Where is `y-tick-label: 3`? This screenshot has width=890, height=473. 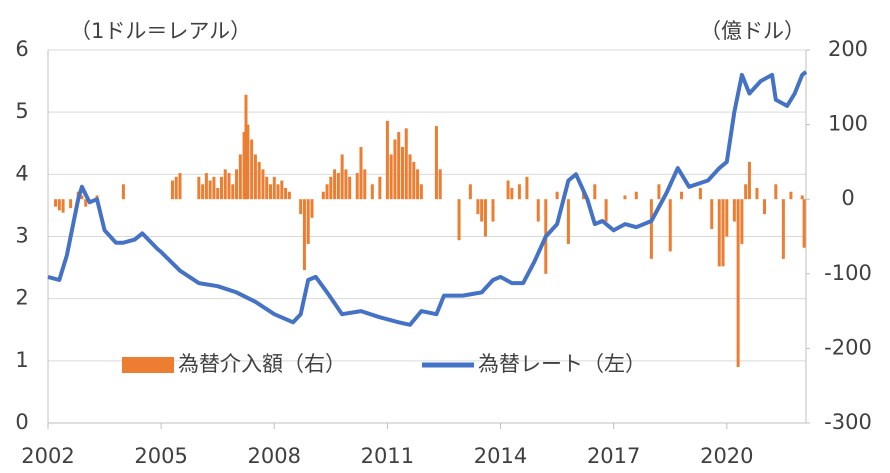
y-tick-label: 3 is located at coordinates (21, 236).